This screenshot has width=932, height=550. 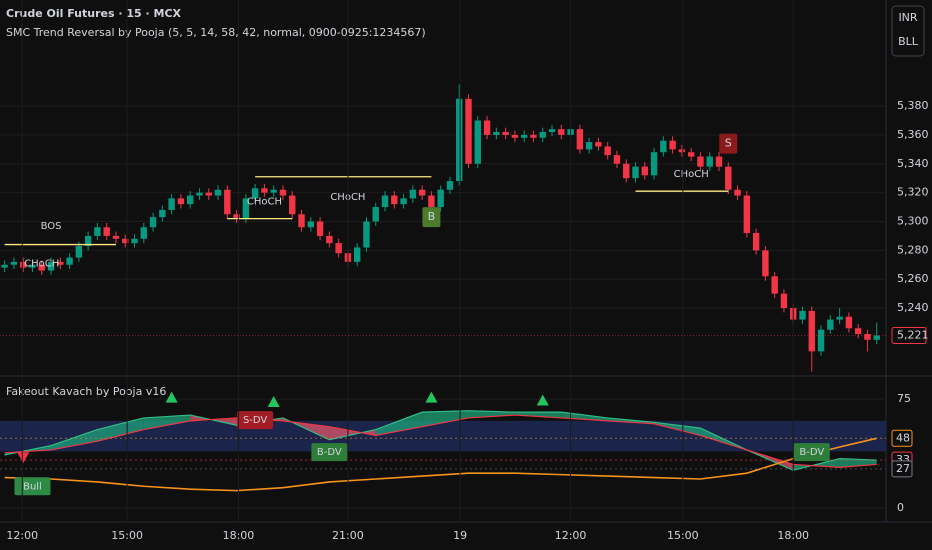 I want to click on value-tag-label: 48, so click(x=903, y=437).